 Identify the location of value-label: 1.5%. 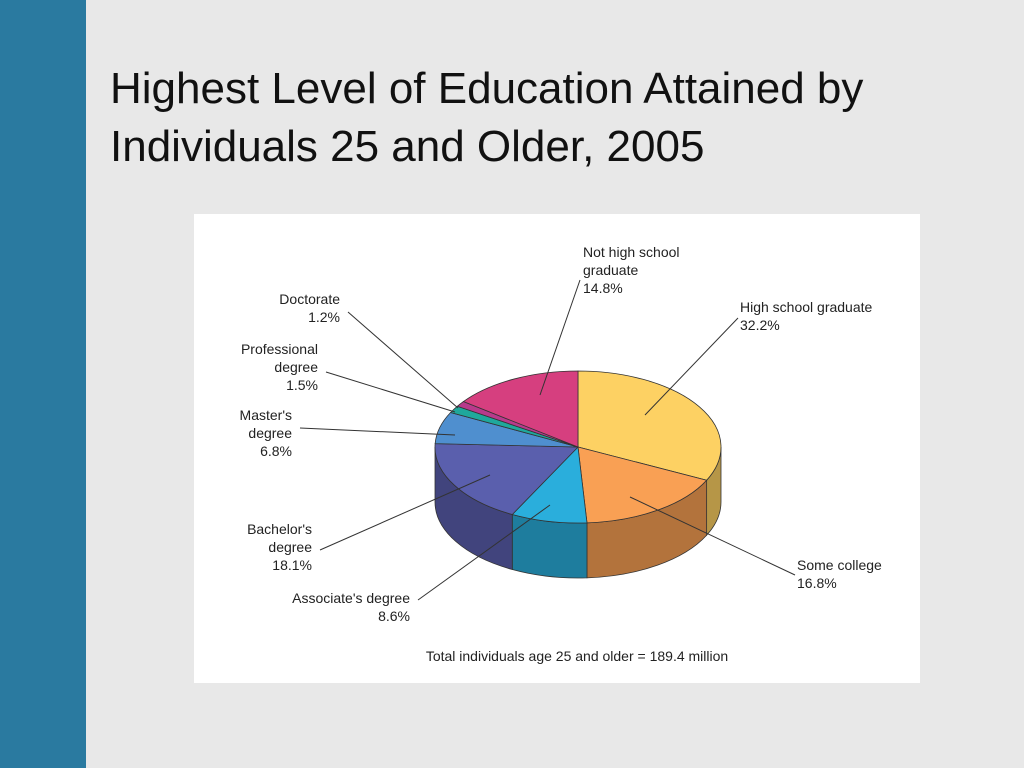
(302, 385).